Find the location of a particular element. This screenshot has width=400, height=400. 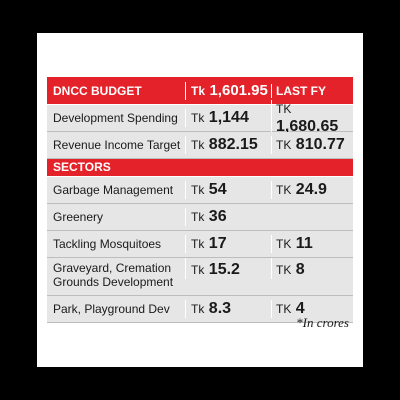

header-total-prefix: Tk is located at coordinates (198, 90).